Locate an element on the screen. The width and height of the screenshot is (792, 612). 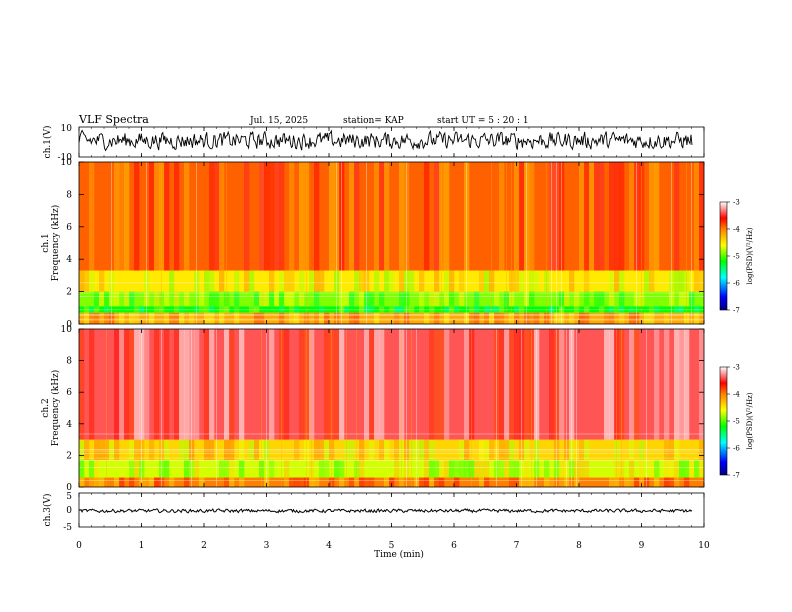
ch2-colorbar-label: log(PSD)(V²/Hz) is located at coordinates (750, 420).